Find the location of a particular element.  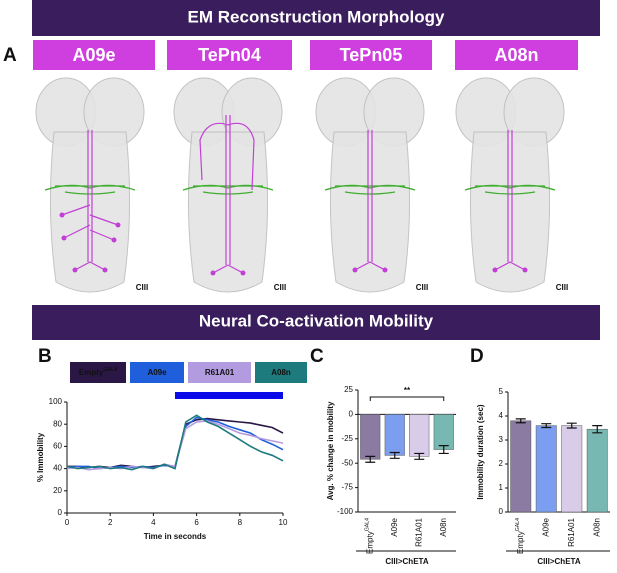

legend-label: A09e is located at coordinates (157, 372).